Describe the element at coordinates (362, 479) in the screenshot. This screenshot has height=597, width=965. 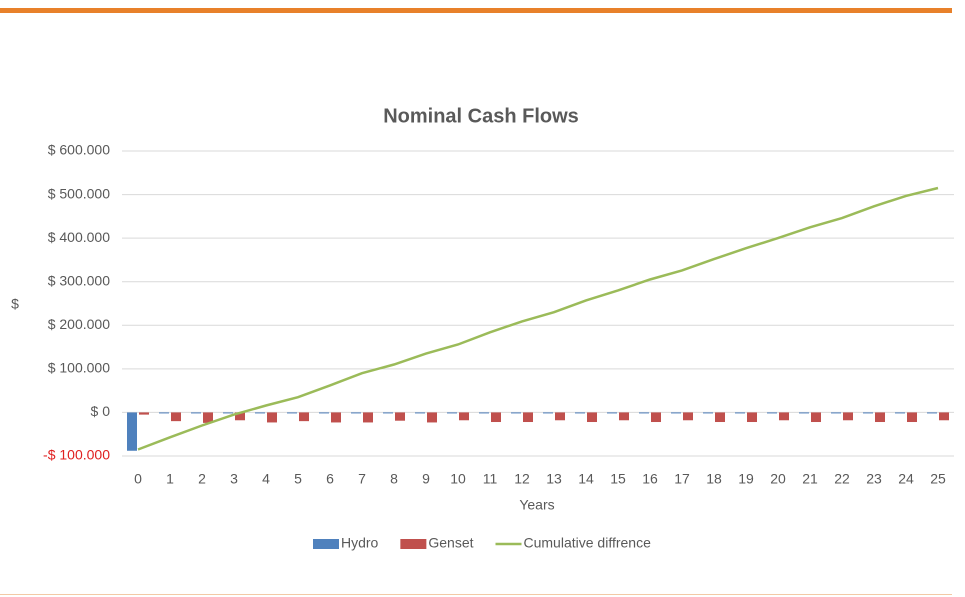
I see `x-tick-label: 7` at that location.